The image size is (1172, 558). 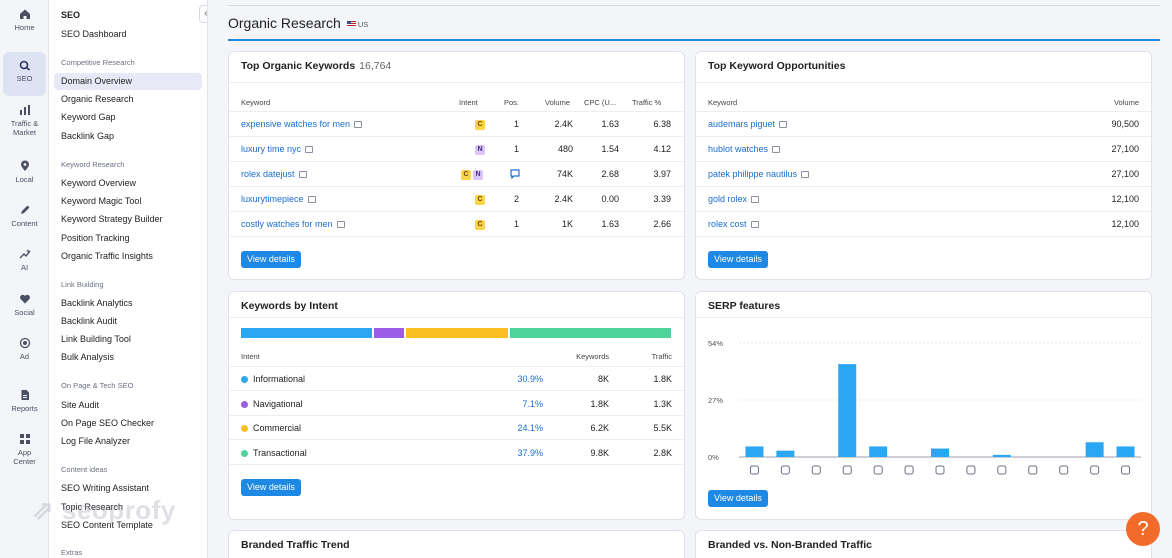 I want to click on keyword-link: hublot watches, so click(x=744, y=149).